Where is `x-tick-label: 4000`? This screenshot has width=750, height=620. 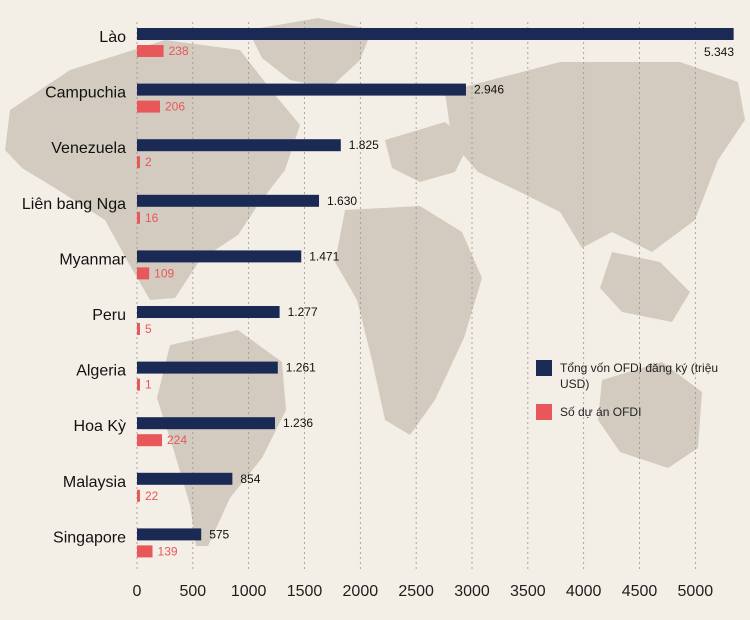
x-tick-label: 4000 is located at coordinates (584, 591).